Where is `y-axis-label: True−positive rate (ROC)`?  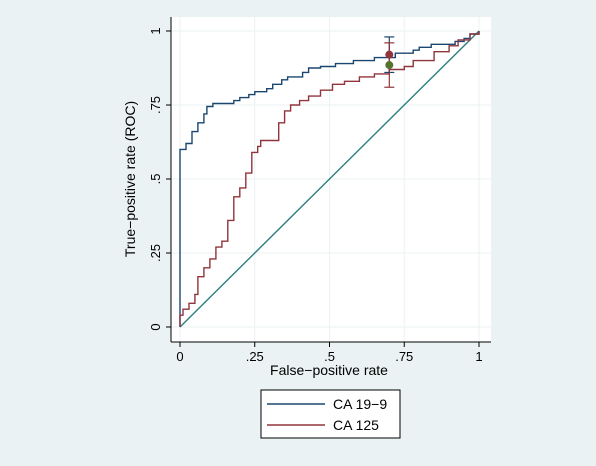 y-axis-label: True−positive rate (ROC) is located at coordinates (130, 179).